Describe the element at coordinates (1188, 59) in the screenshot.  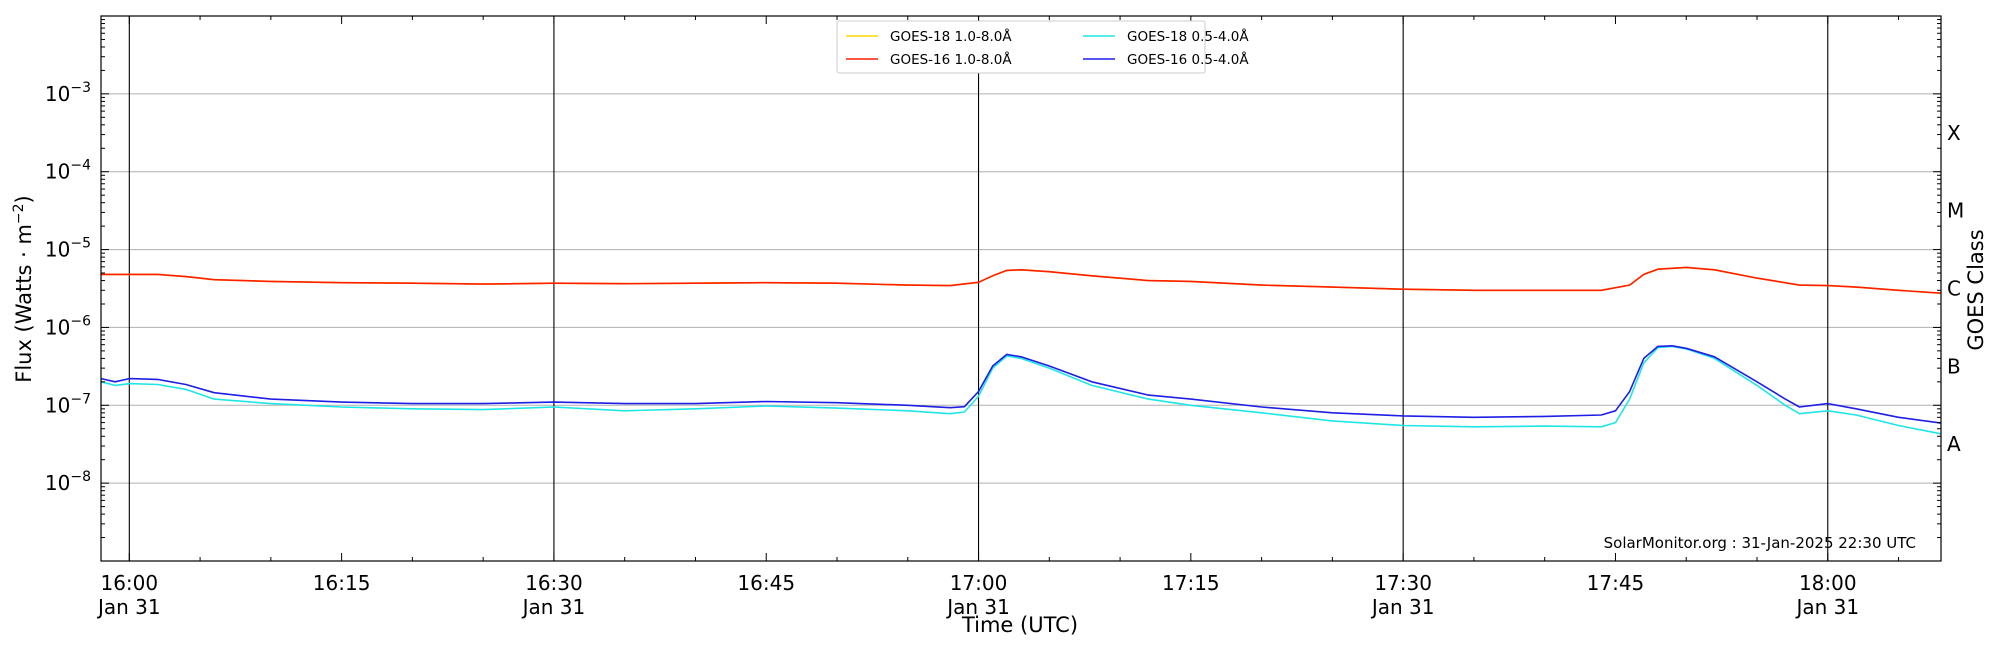
I see `legend-label: GOES-16 0.5-4.0Å` at that location.